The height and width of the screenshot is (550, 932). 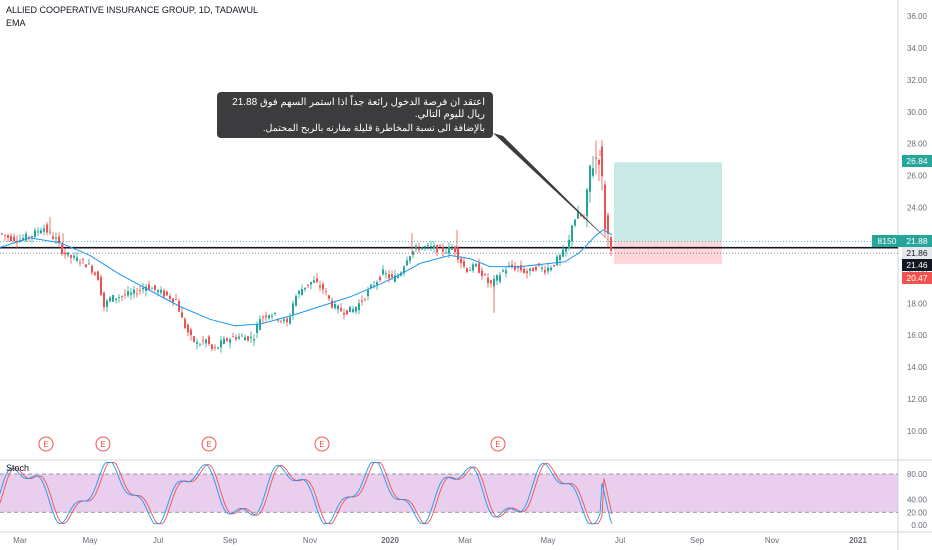 I want to click on entry-price-label: 21.88, so click(x=917, y=241).